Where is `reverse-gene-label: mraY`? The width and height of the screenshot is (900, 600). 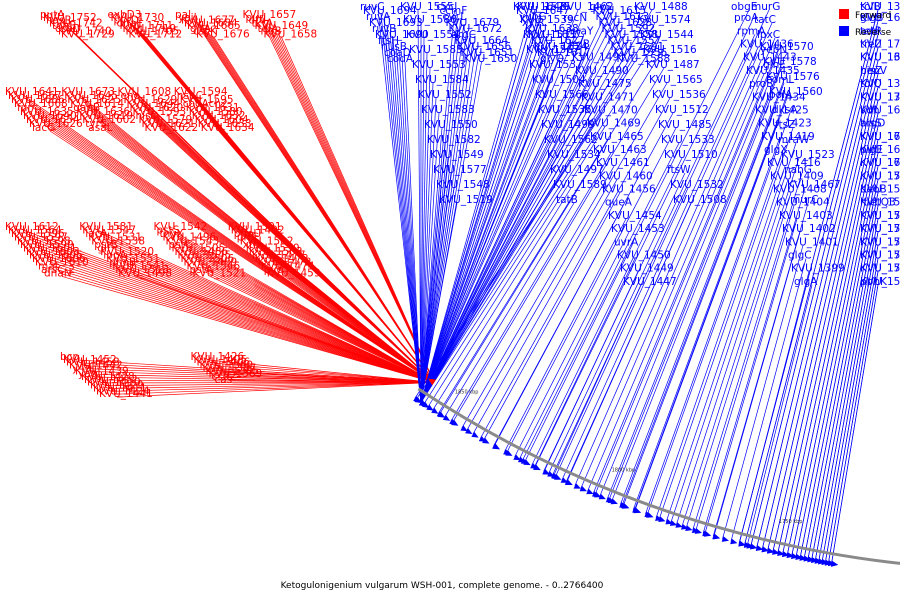
reverse-gene-label: mraY is located at coordinates (580, 31).